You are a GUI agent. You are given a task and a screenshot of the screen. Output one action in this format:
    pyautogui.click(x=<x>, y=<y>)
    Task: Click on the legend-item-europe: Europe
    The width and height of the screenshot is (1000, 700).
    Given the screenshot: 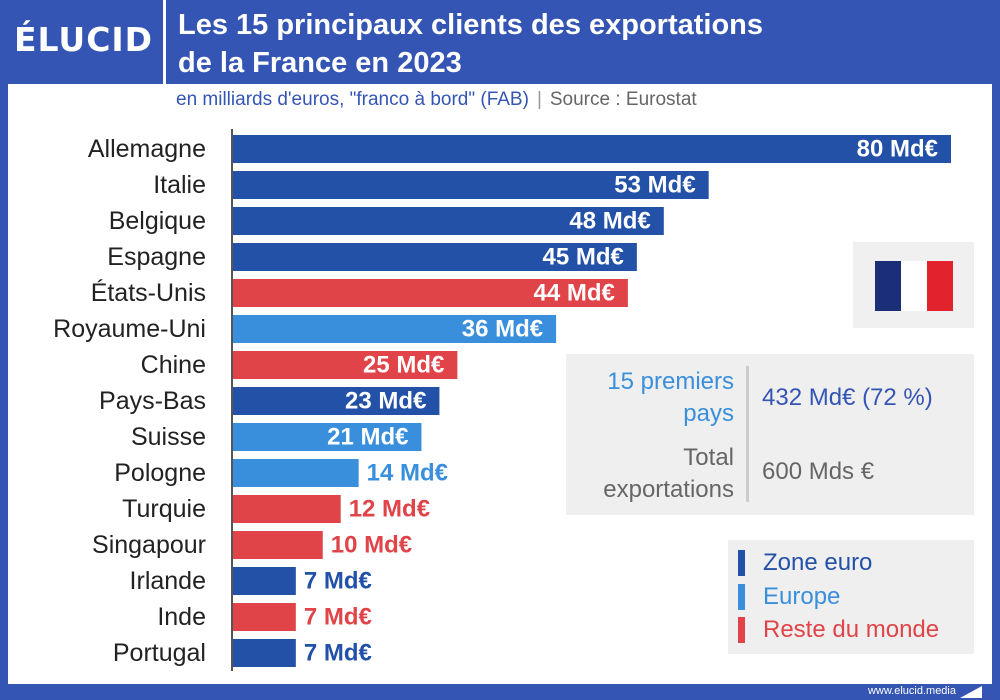 What is the action you would take?
    pyautogui.click(x=789, y=597)
    